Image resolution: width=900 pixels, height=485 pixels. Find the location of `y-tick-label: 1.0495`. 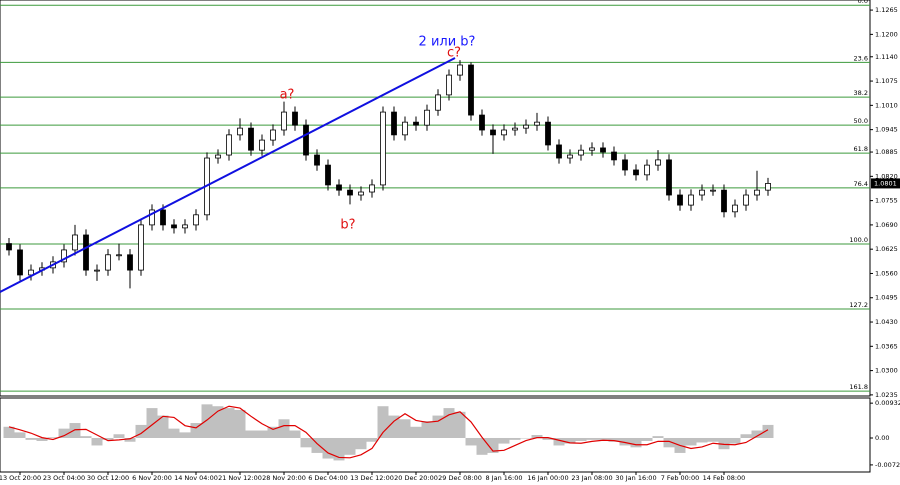

y-tick-label: 1.0495 is located at coordinates (886, 298).